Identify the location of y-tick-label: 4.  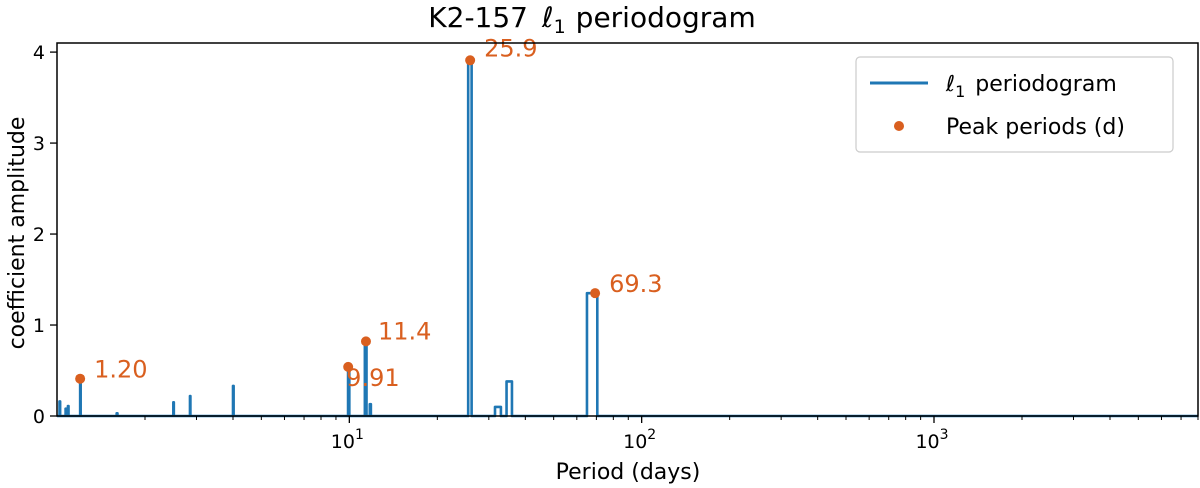
(39, 53).